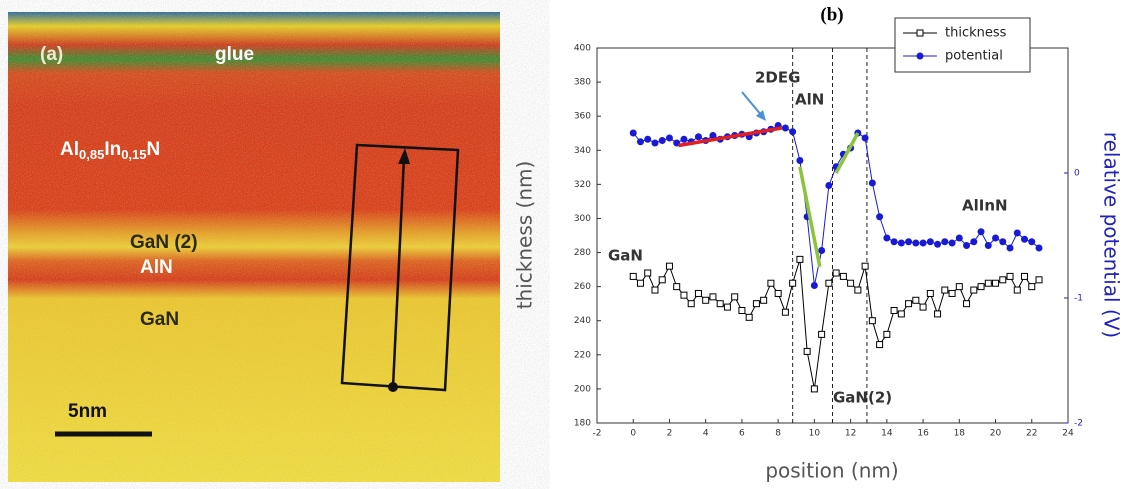 Image resolution: width=1134 pixels, height=489 pixels. What do you see at coordinates (836, 324) in the screenshot?
I see `series-line` at bounding box center [836, 324].